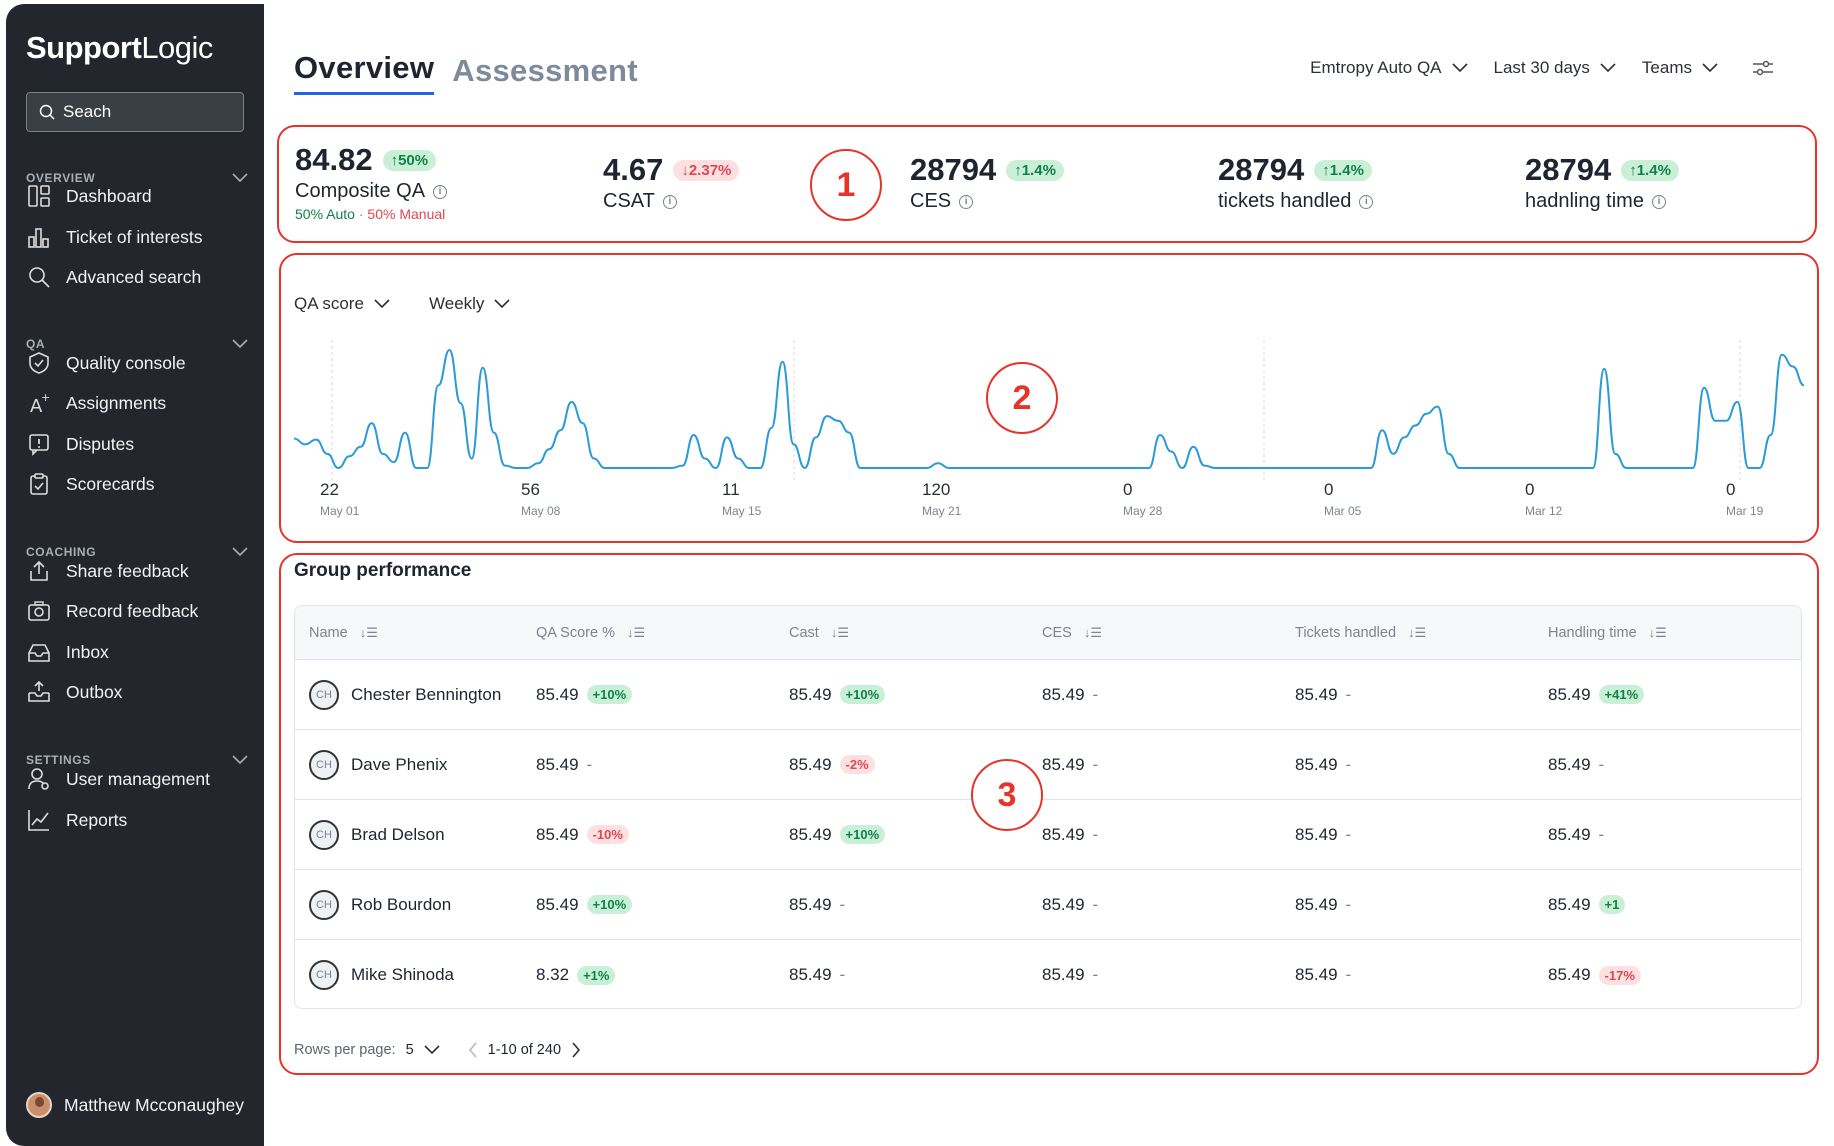 The width and height of the screenshot is (1834, 1146). I want to click on section-title: SETTINGS, so click(58, 760).